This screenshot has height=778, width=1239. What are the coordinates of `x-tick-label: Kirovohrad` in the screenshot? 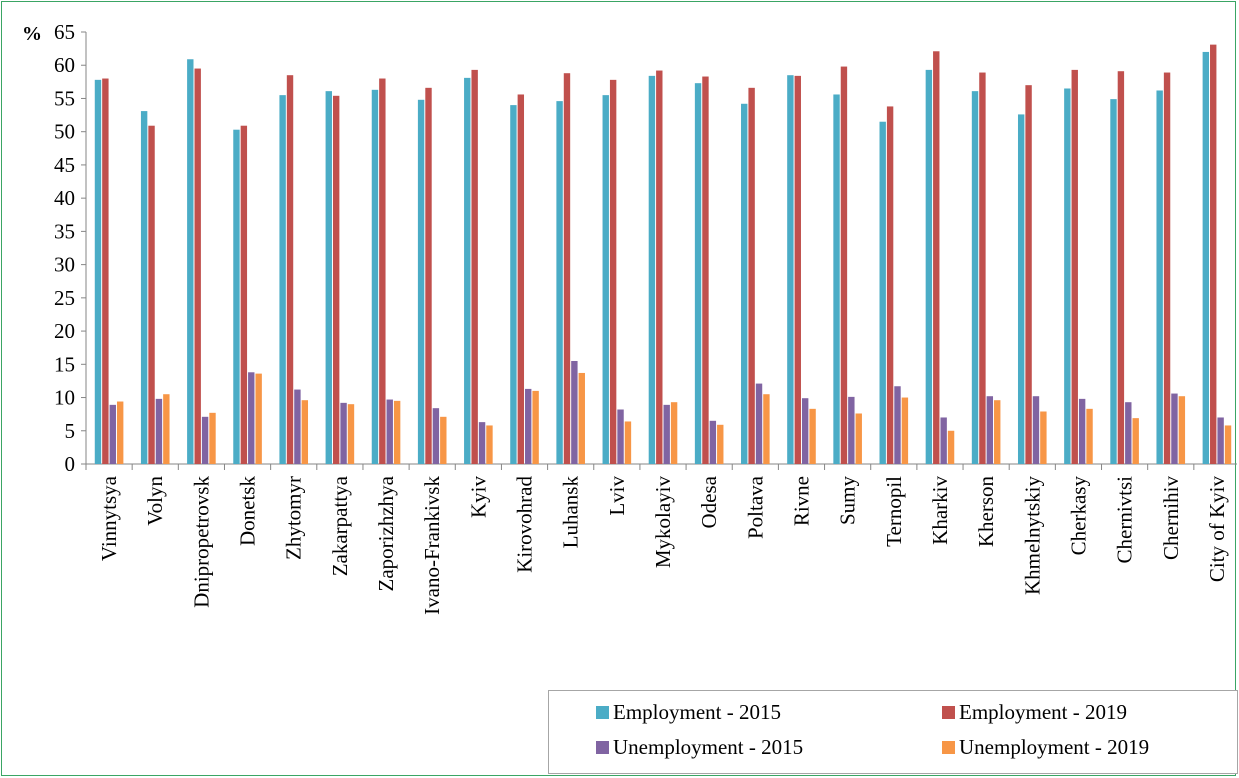 It's located at (525, 524).